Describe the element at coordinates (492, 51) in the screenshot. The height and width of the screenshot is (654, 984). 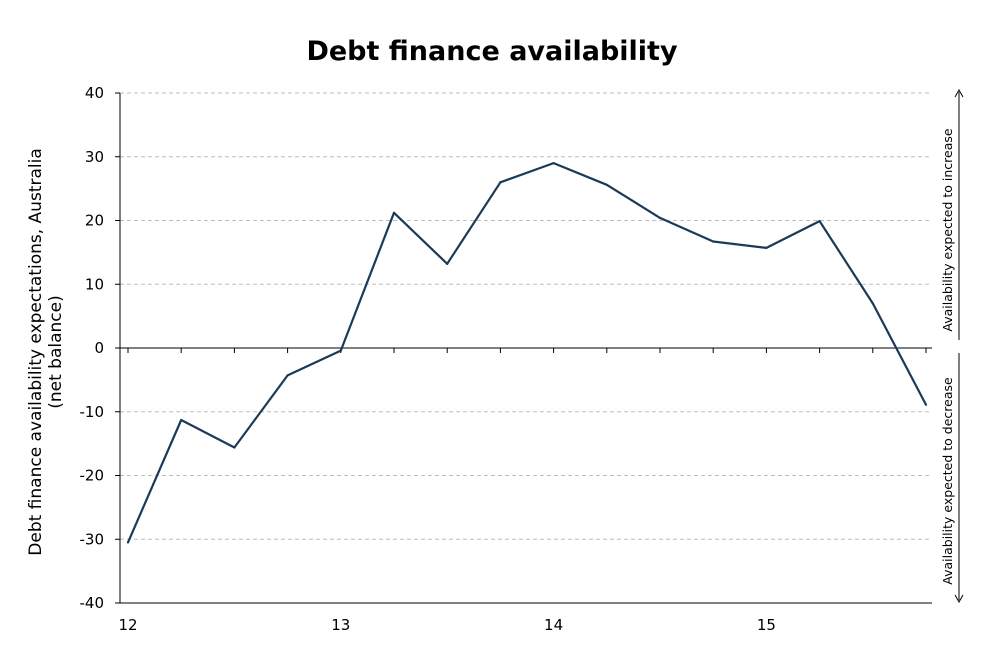
I see `chart-title: Debt finance availability` at that location.